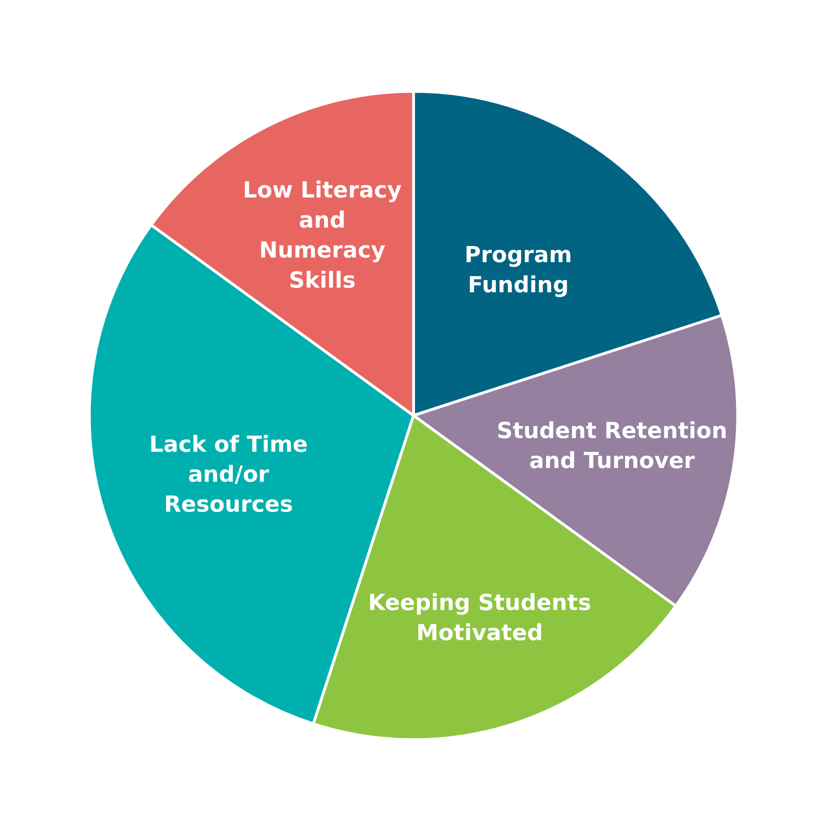 This screenshot has width=827, height=831. Describe the element at coordinates (612, 444) in the screenshot. I see `slice-label: Student Retention and Turnover` at that location.